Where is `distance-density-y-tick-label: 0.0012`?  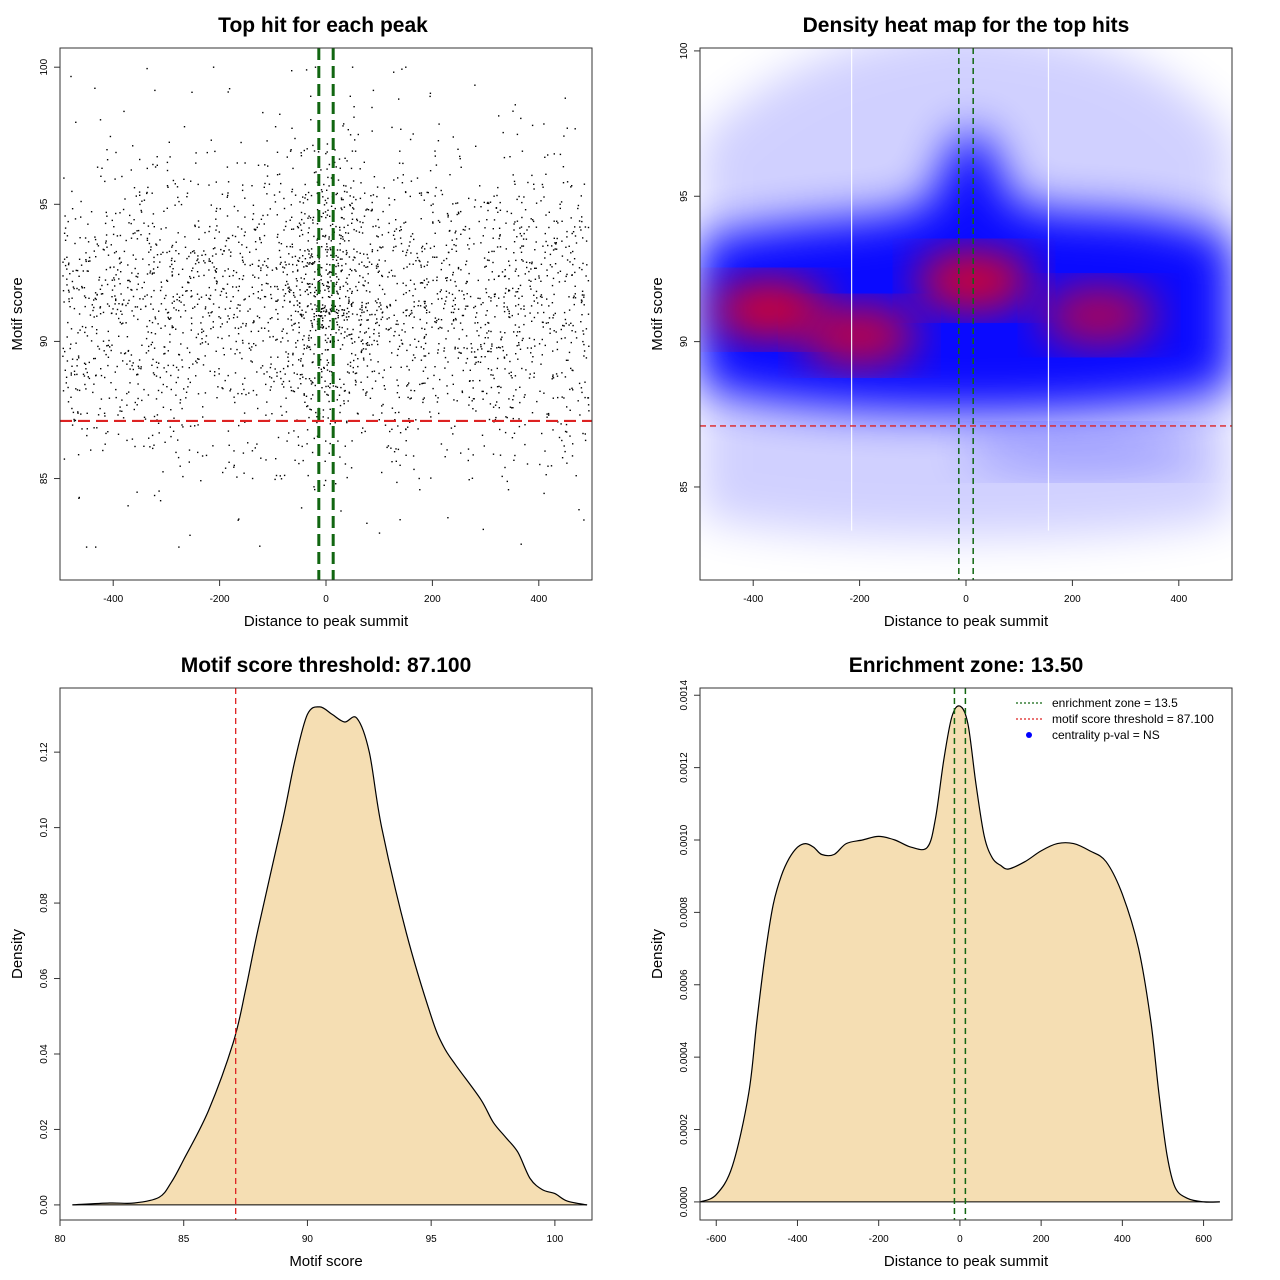 distance-density-y-tick-label: 0.0012 is located at coordinates (684, 767).